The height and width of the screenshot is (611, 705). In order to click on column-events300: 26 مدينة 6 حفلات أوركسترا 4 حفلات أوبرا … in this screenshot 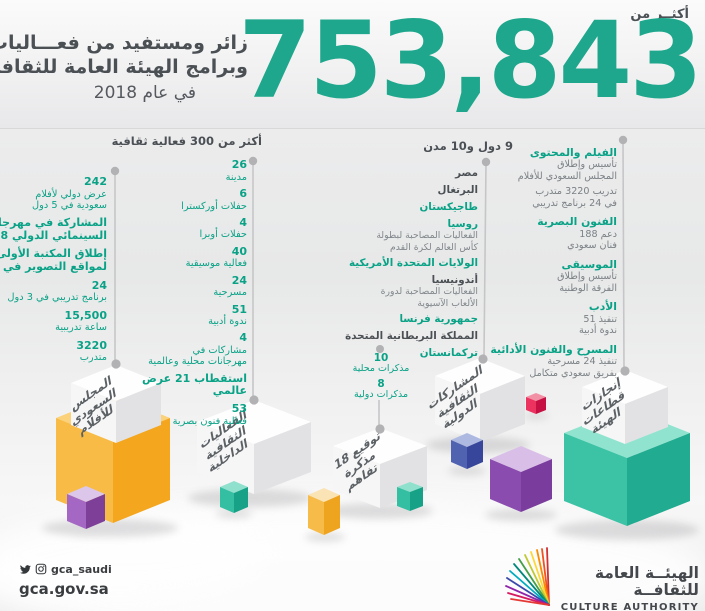, I will do `click(177, 295)`.